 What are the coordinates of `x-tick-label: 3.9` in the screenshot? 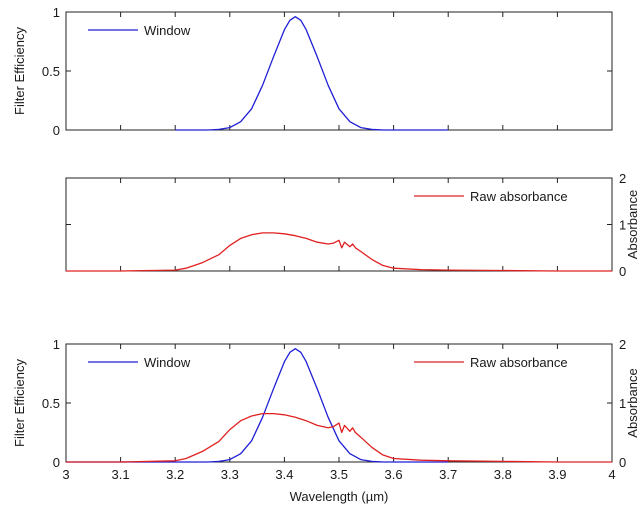 It's located at (557, 474).